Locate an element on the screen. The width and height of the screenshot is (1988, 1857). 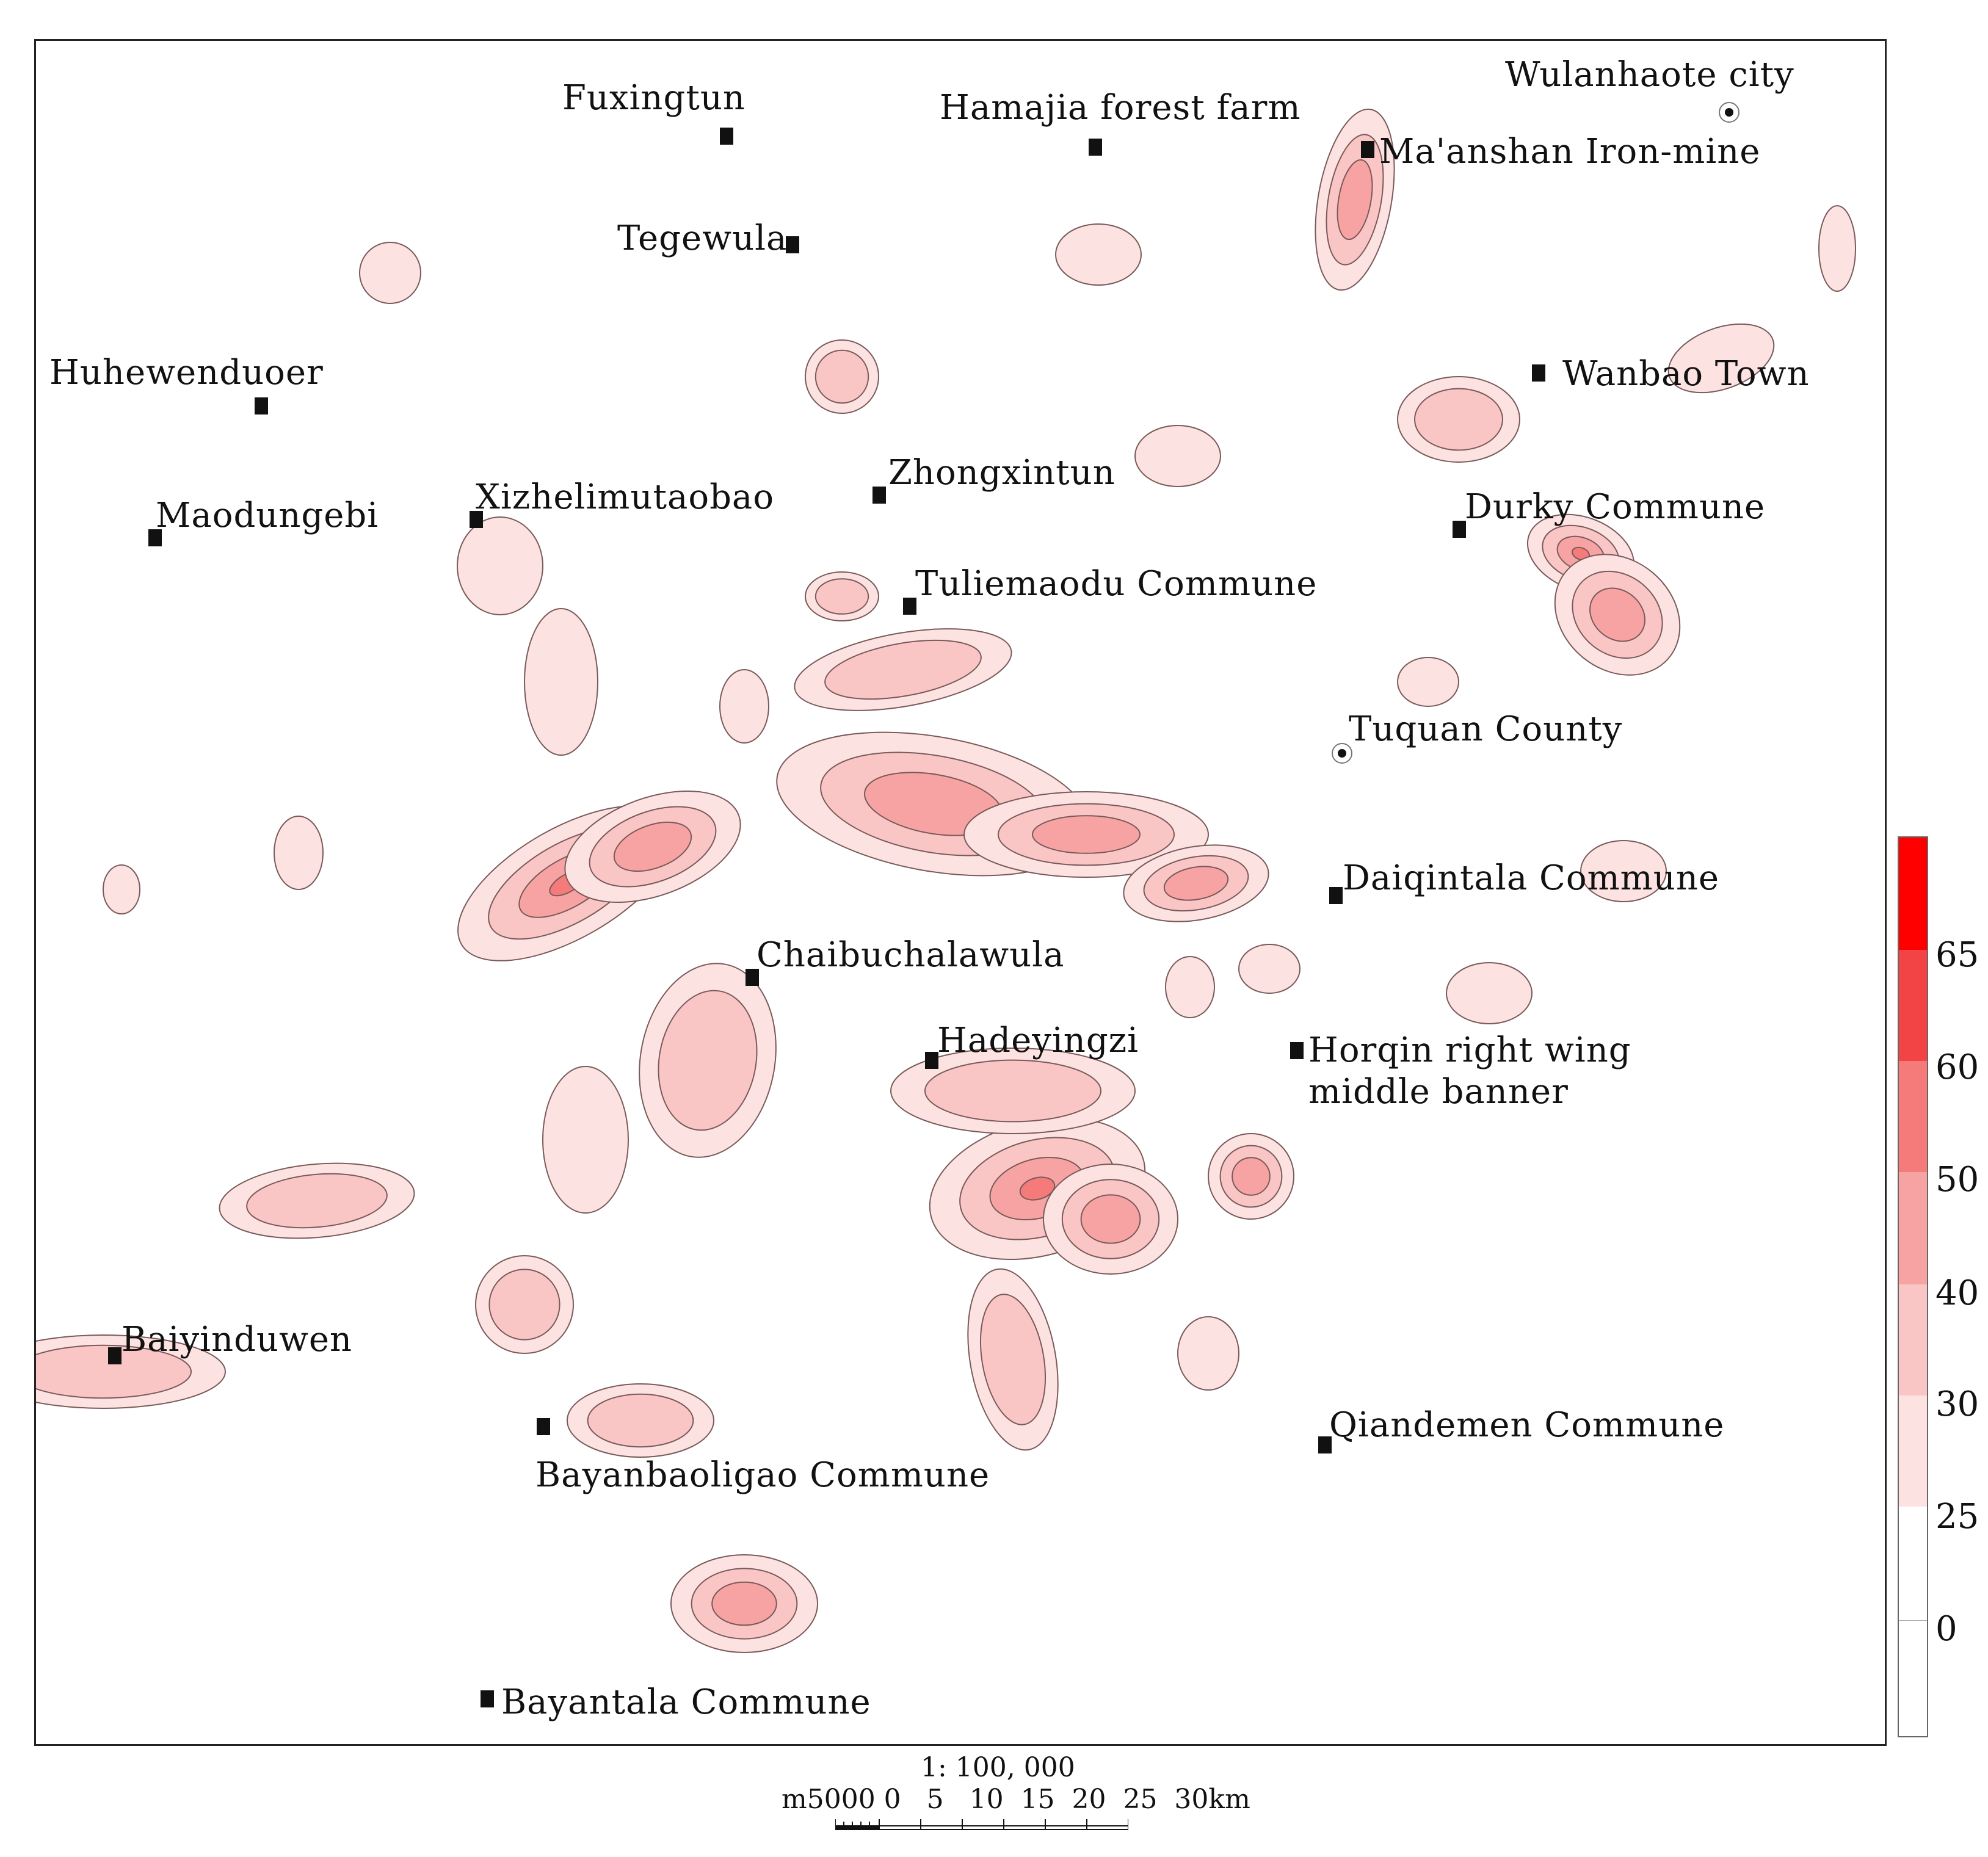
legend-tick: 65 is located at coordinates (1957, 955).